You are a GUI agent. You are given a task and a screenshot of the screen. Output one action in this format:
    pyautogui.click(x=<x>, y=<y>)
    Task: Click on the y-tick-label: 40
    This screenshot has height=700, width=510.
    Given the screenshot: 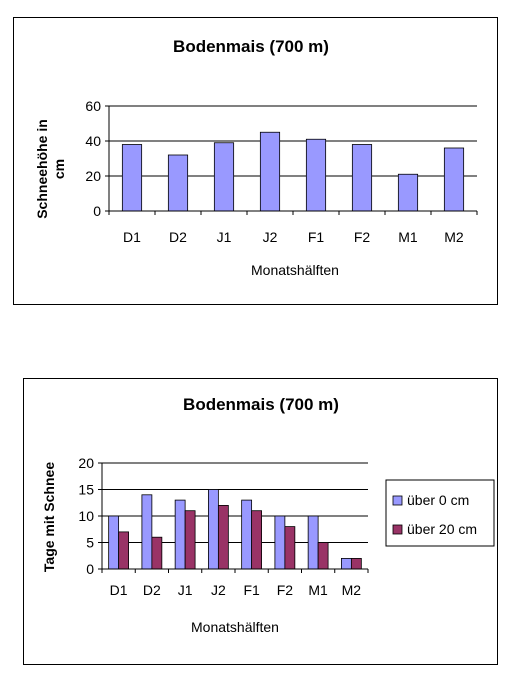 What is the action you would take?
    pyautogui.click(x=93, y=141)
    